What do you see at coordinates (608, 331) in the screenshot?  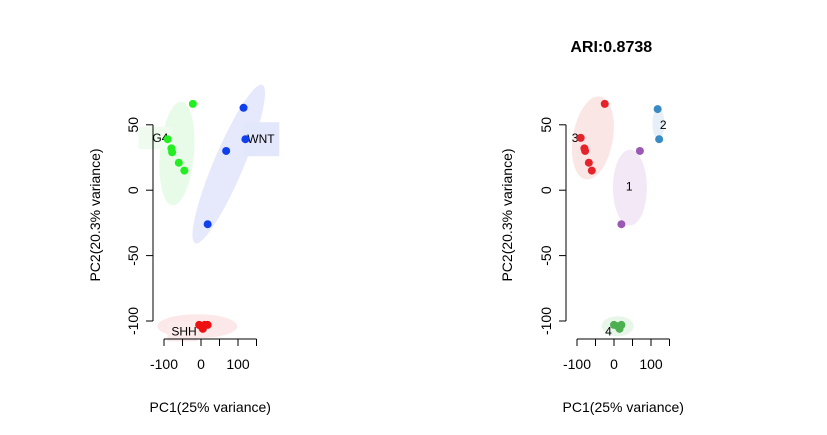 I see `group-label-4: 4` at bounding box center [608, 331].